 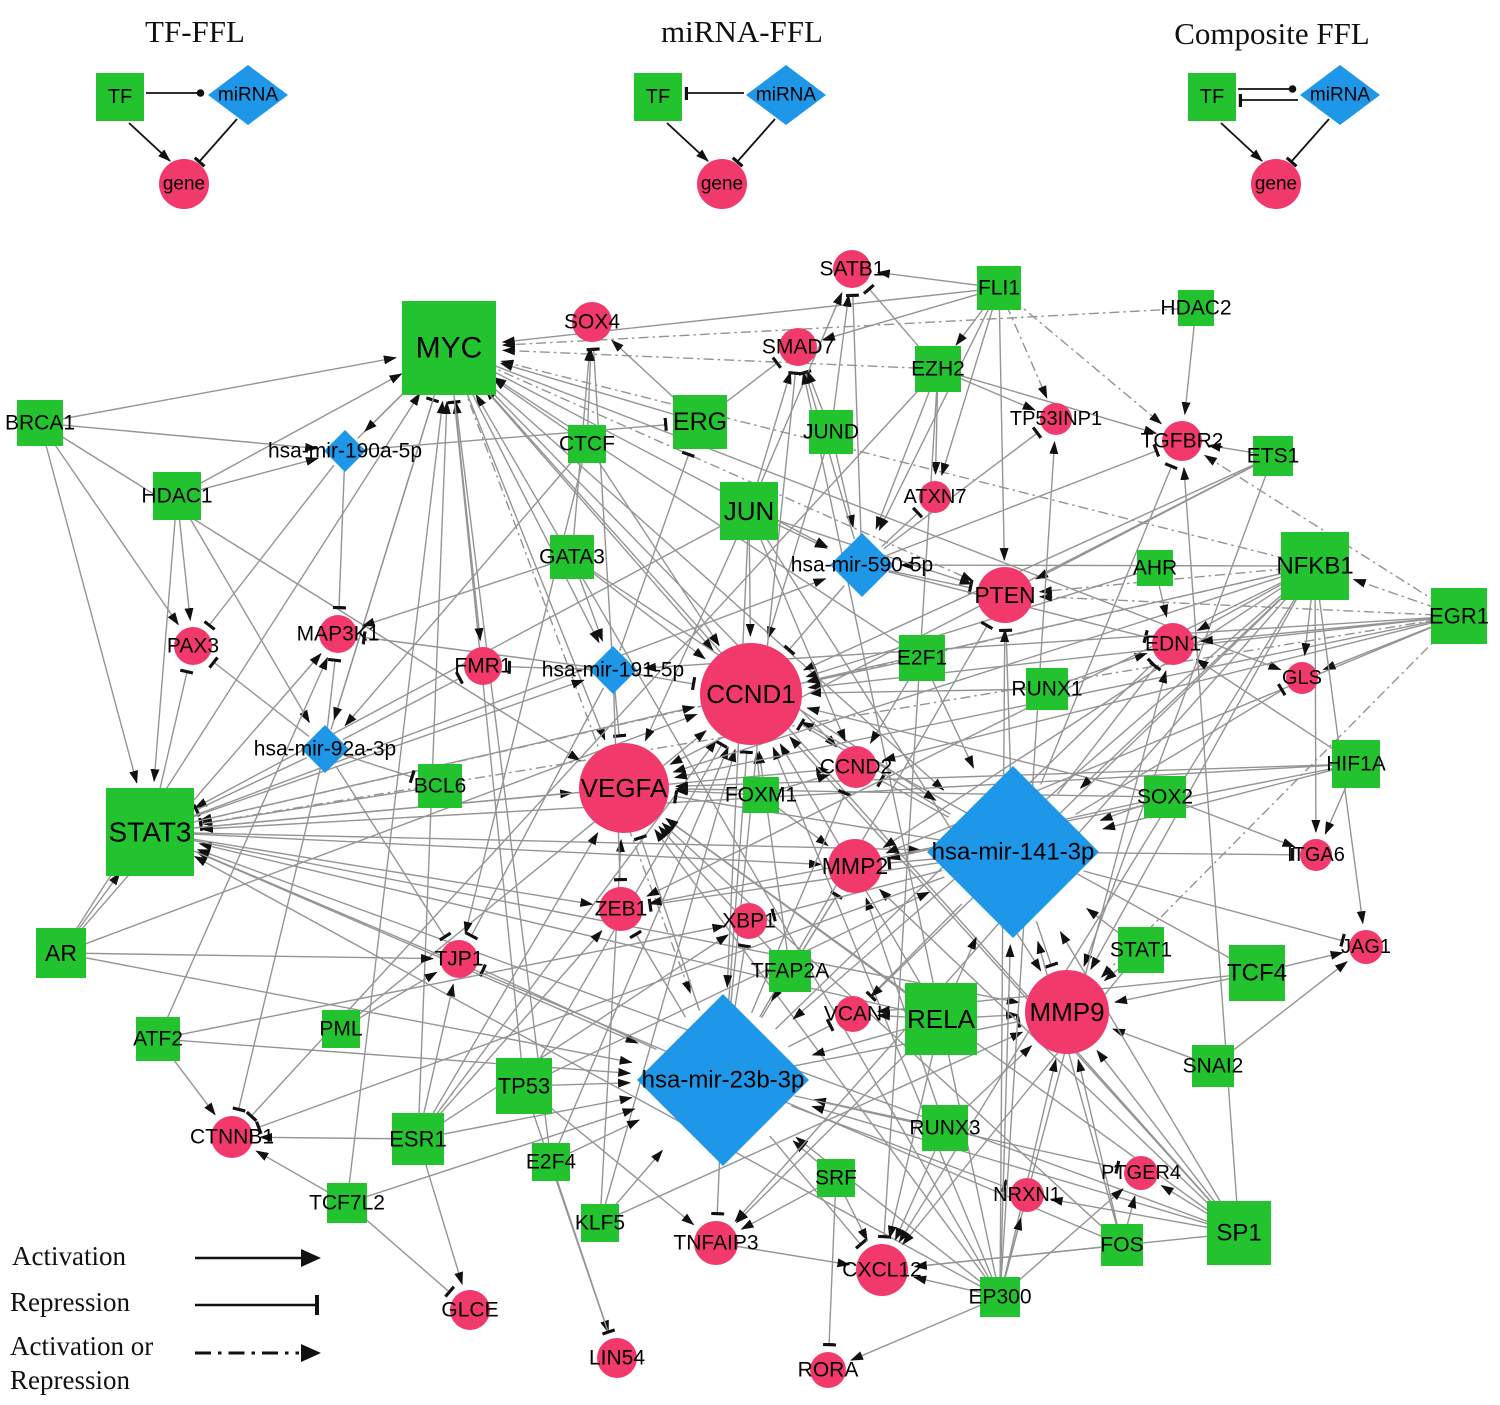 I want to click on edge-TCF7L2-MYC, so click(x=397, y=793).